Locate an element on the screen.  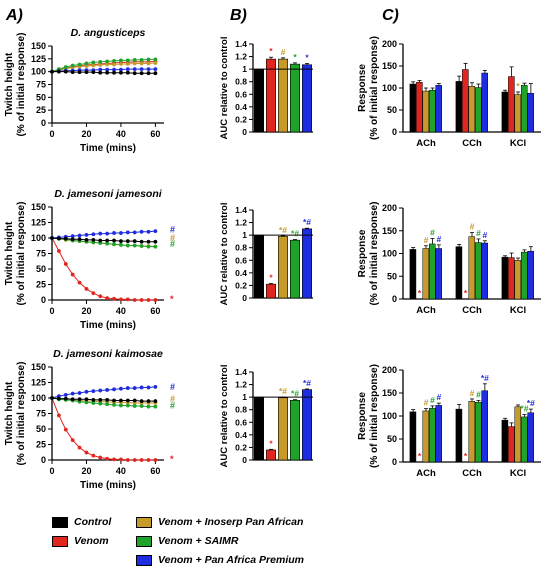
y-tick-label: 200 is located at coordinates (389, 44).